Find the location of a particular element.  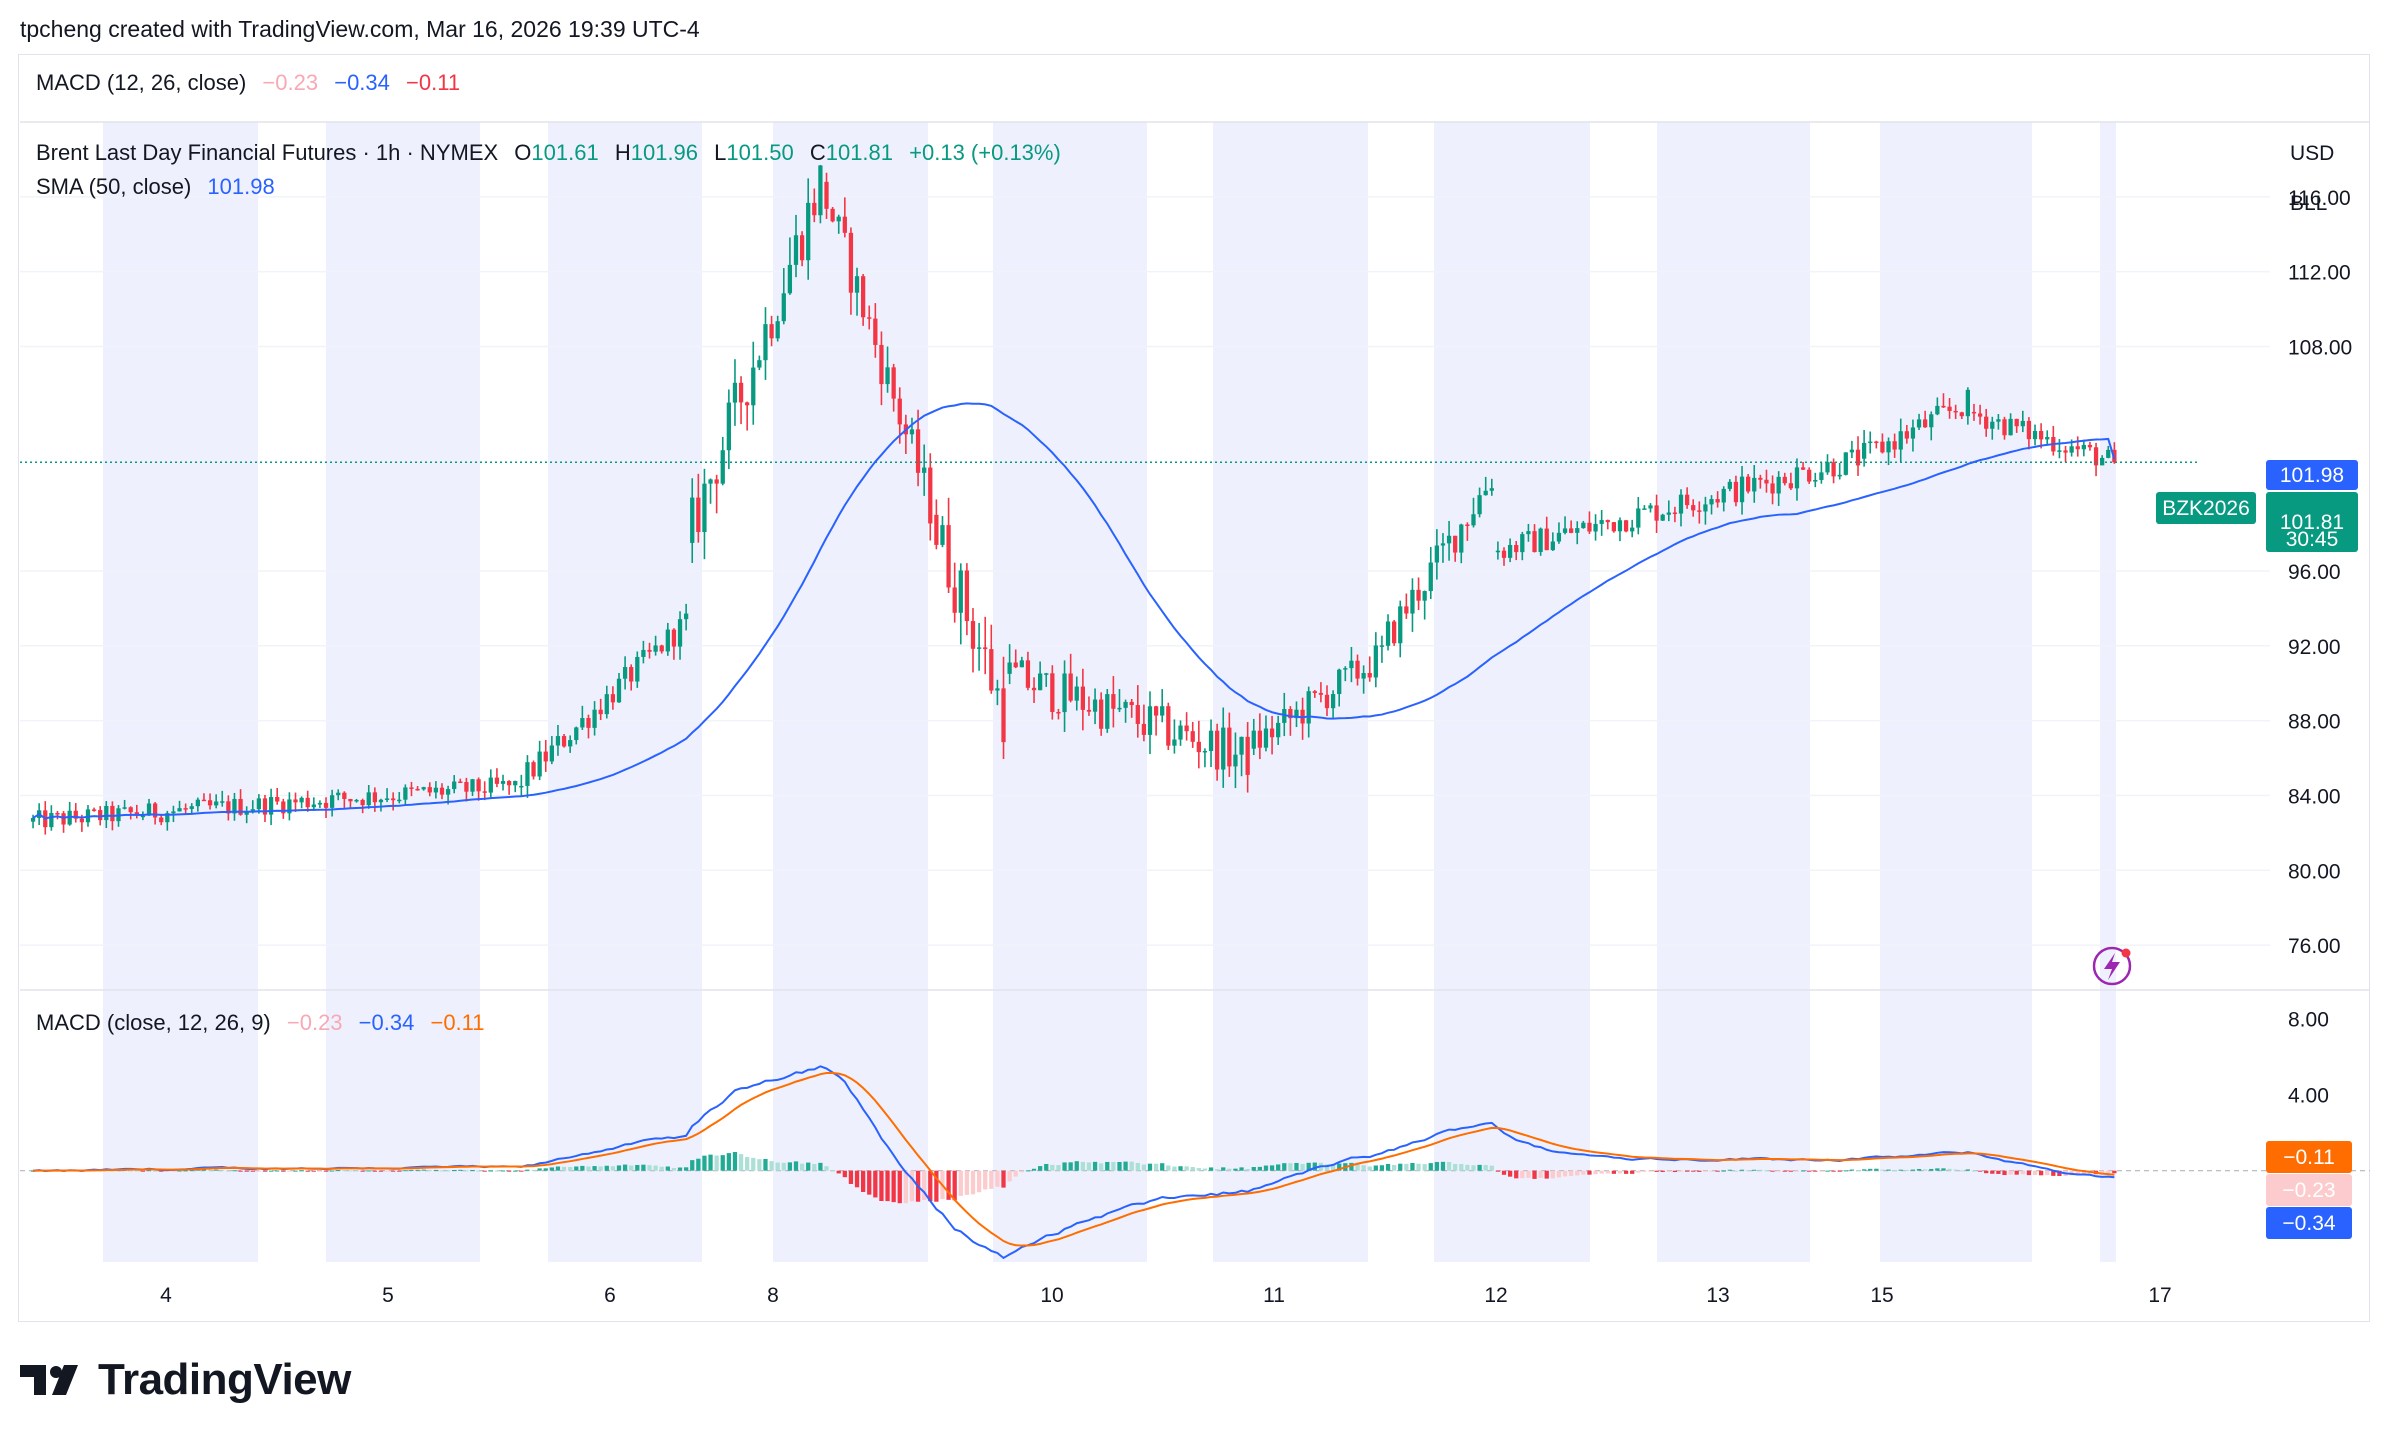

sma-legend: SMA (50, close) 101.98 is located at coordinates (160, 187).